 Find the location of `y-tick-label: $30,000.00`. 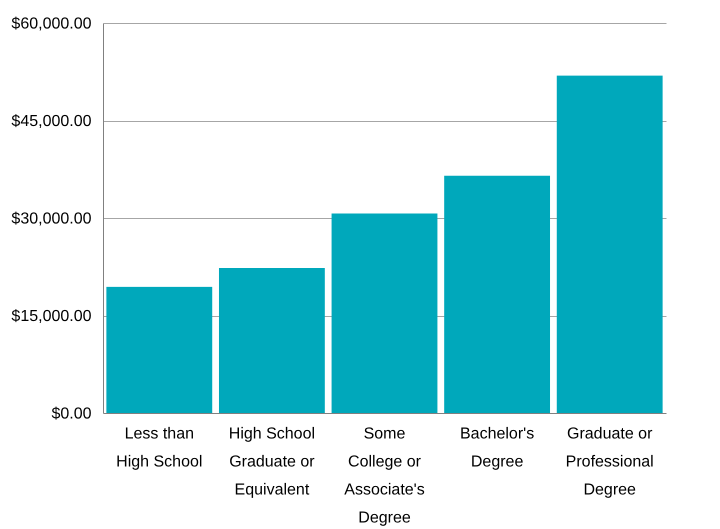

y-tick-label: $30,000.00 is located at coordinates (51, 219).